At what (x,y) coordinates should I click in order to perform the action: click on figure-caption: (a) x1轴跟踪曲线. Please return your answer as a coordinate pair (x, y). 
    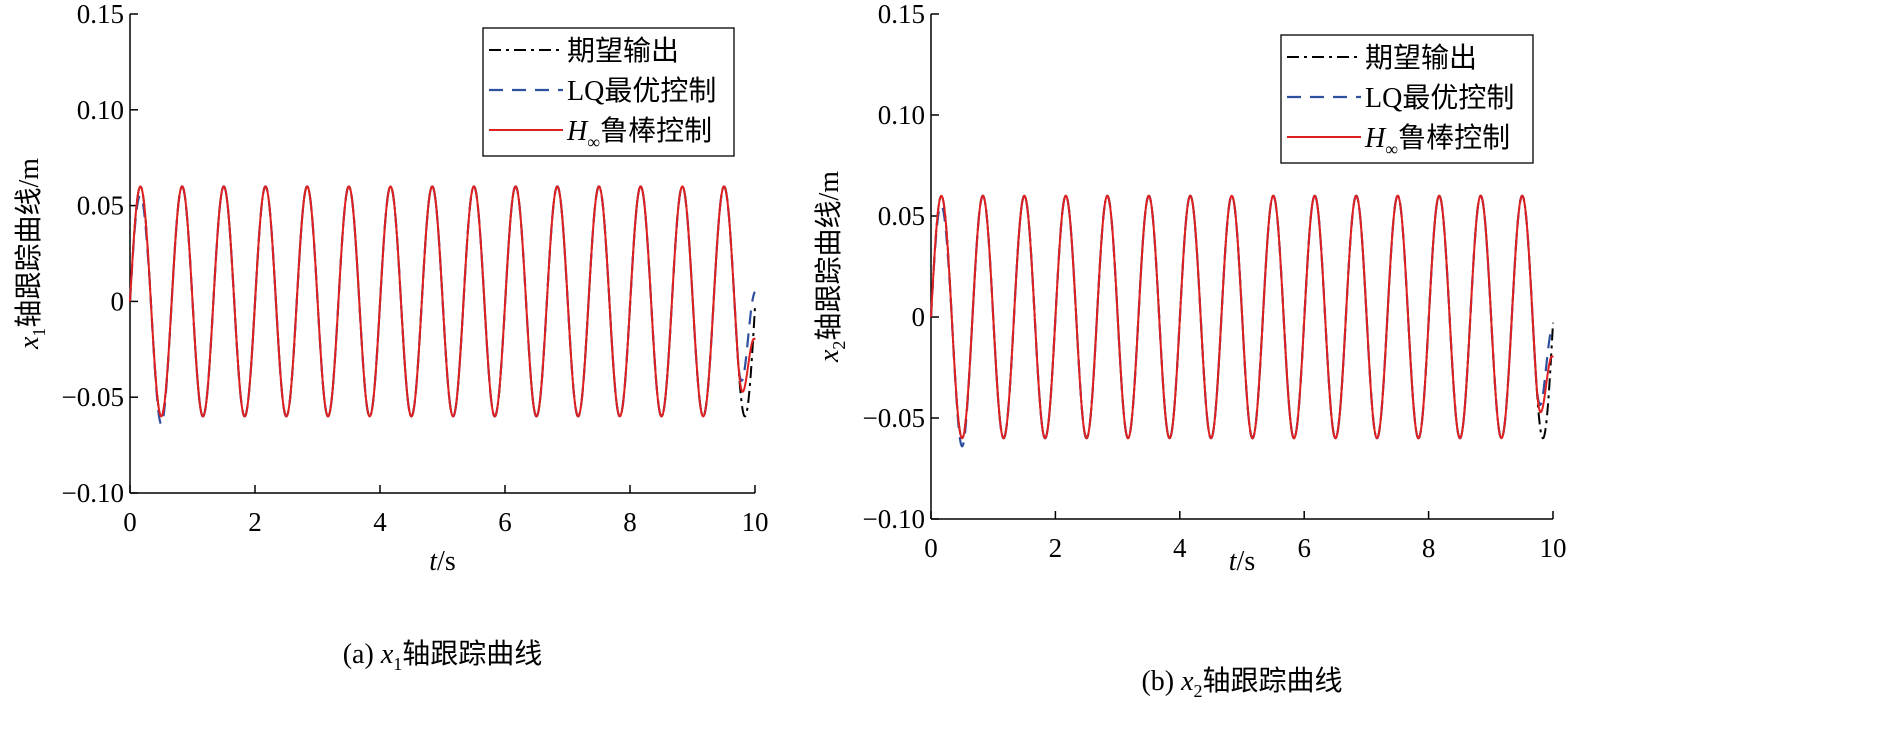
    Looking at the image, I should click on (443, 656).